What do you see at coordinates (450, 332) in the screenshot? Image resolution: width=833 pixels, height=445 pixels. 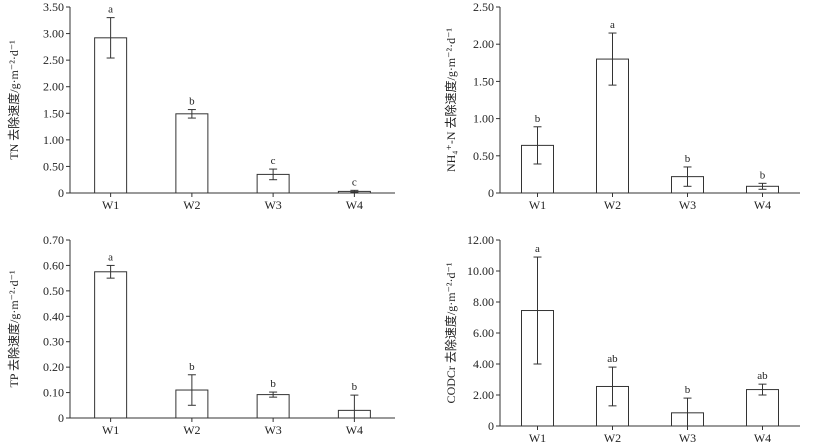 I see `y-axis-title: CODCr 去除速度/g·m⁻²·d⁻¹` at bounding box center [450, 332].